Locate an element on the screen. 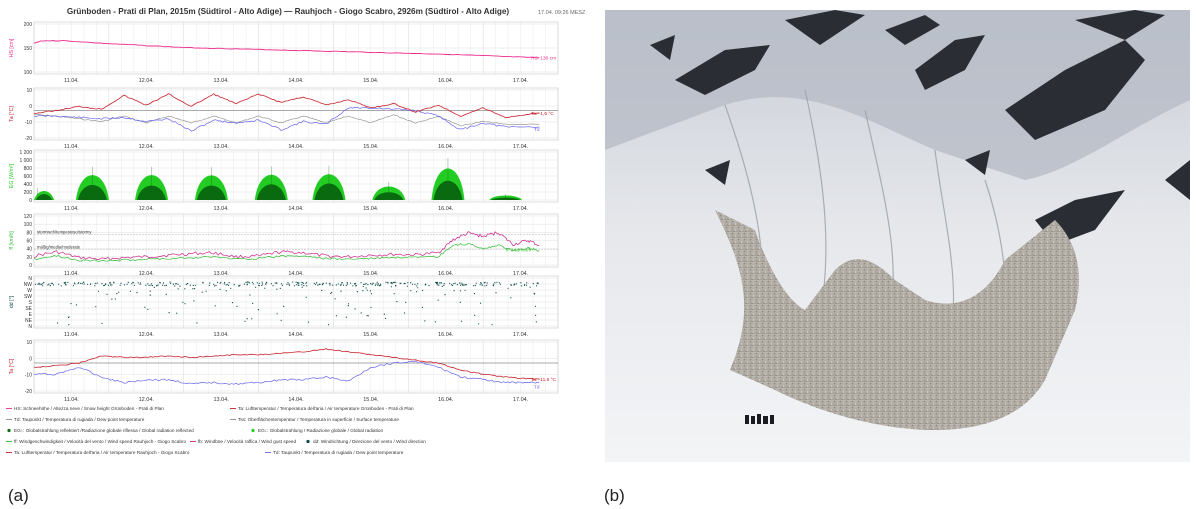 This screenshot has height=509, width=1196. td-value-label: Td is located at coordinates (537, 388).